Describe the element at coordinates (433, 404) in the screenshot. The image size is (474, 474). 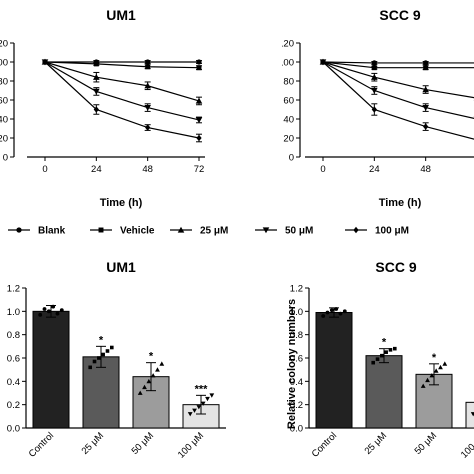
I see `panel-d-bar-group-3: * 50 μM` at that location.